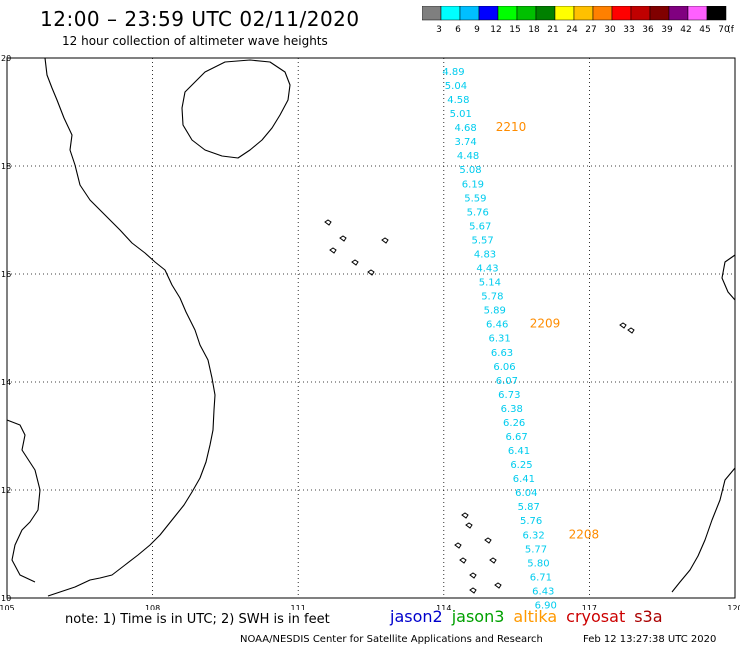 The width and height of the screenshot is (740, 650). I want to click on wave-height-value: 5.67, so click(480, 226).